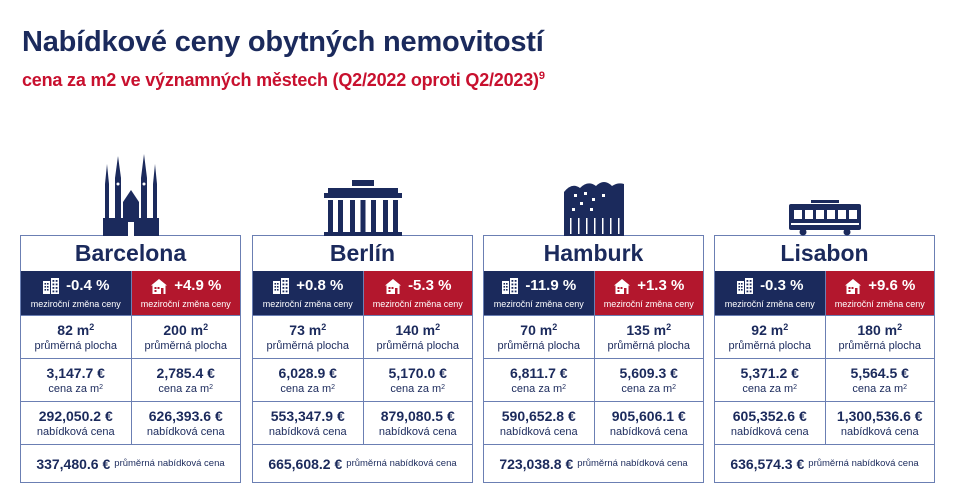 Image resolution: width=961 pixels, height=491 pixels. I want to click on apartment-area: 82 m2 průměrná plocha, so click(76, 336).